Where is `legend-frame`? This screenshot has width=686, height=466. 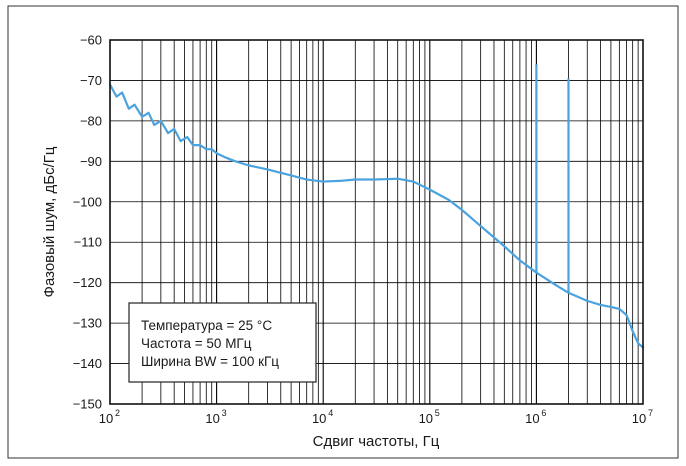 legend-frame is located at coordinates (222, 342).